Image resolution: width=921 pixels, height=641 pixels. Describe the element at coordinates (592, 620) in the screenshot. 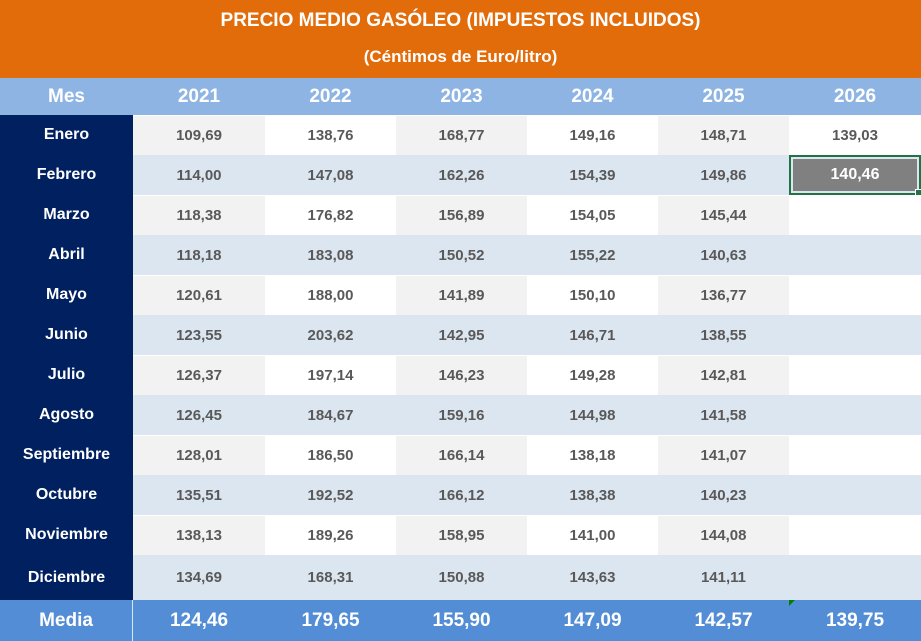

I see `footer-cell-2024: 147,09` at that location.